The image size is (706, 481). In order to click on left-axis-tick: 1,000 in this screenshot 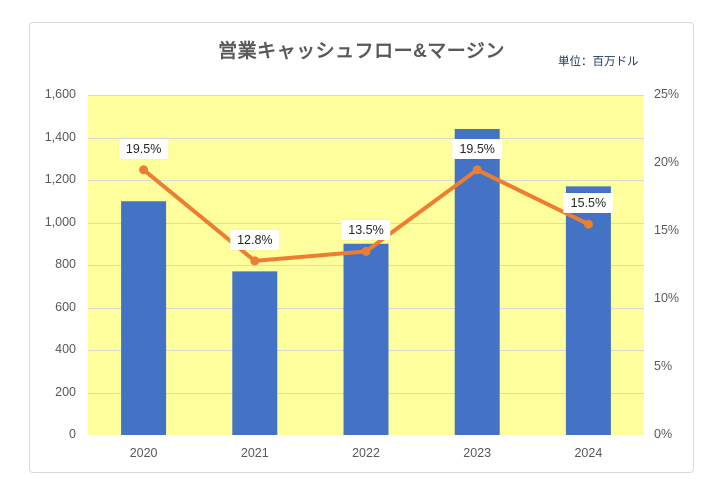, I will do `click(60, 221)`.